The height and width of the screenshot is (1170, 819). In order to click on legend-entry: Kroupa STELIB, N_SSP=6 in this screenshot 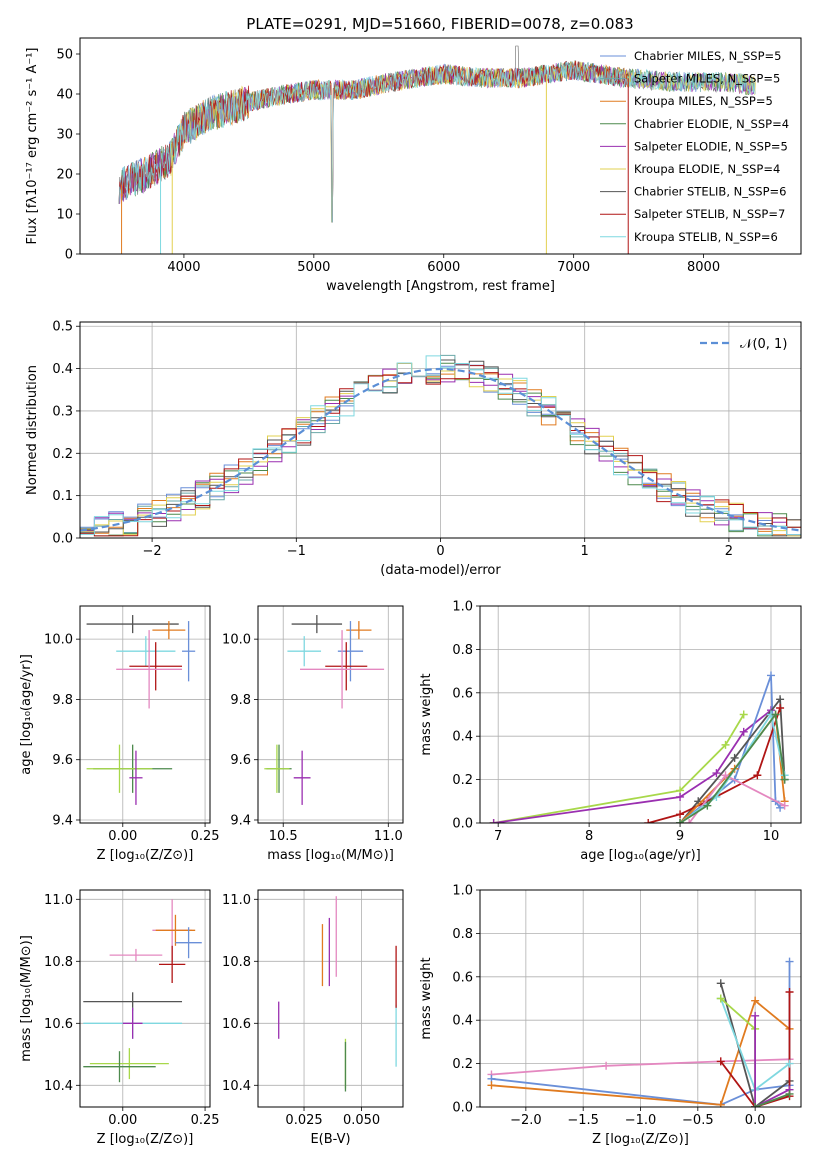, I will do `click(706, 237)`.